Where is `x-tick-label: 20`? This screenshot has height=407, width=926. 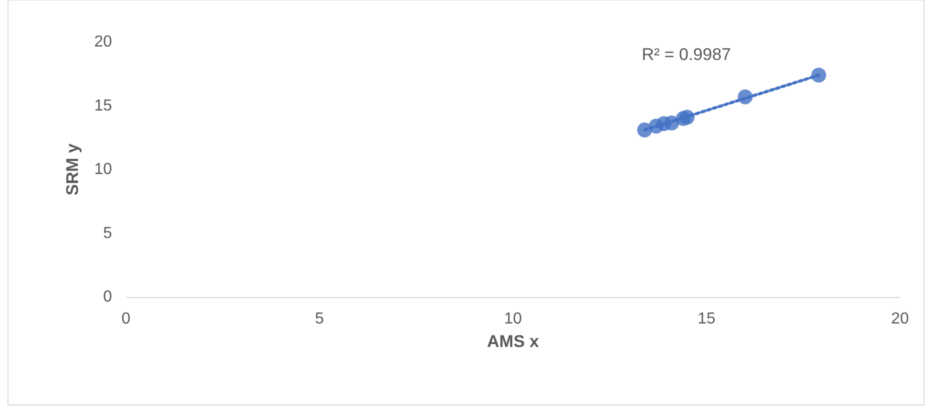 x-tick-label: 20 is located at coordinates (900, 319).